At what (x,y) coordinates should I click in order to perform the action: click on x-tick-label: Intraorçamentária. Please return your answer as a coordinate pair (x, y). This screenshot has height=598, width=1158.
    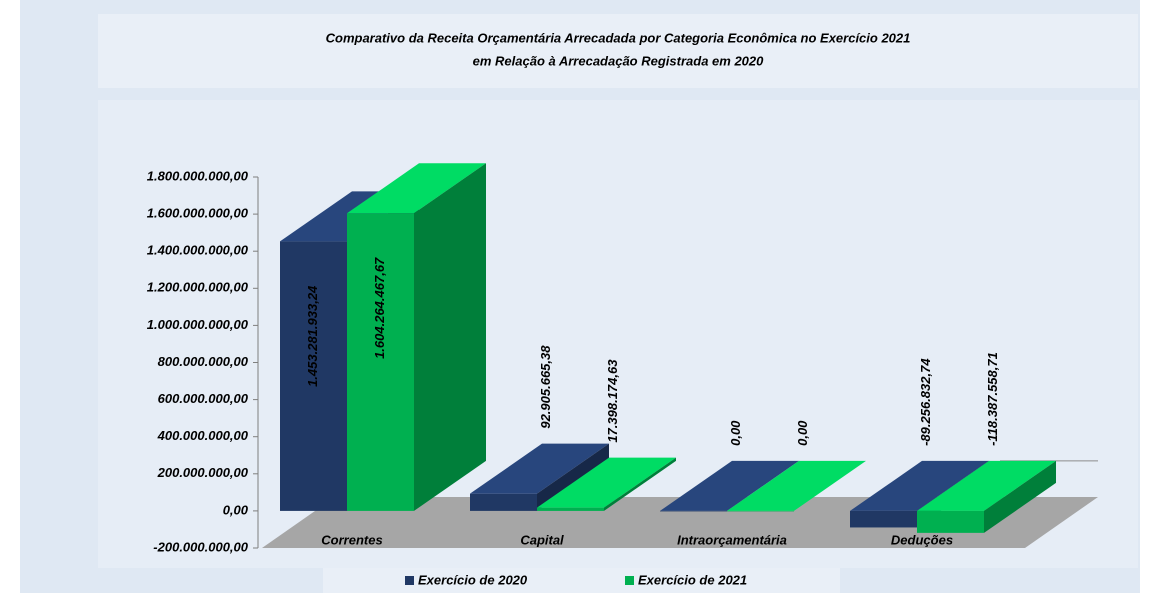
    Looking at the image, I should click on (732, 539).